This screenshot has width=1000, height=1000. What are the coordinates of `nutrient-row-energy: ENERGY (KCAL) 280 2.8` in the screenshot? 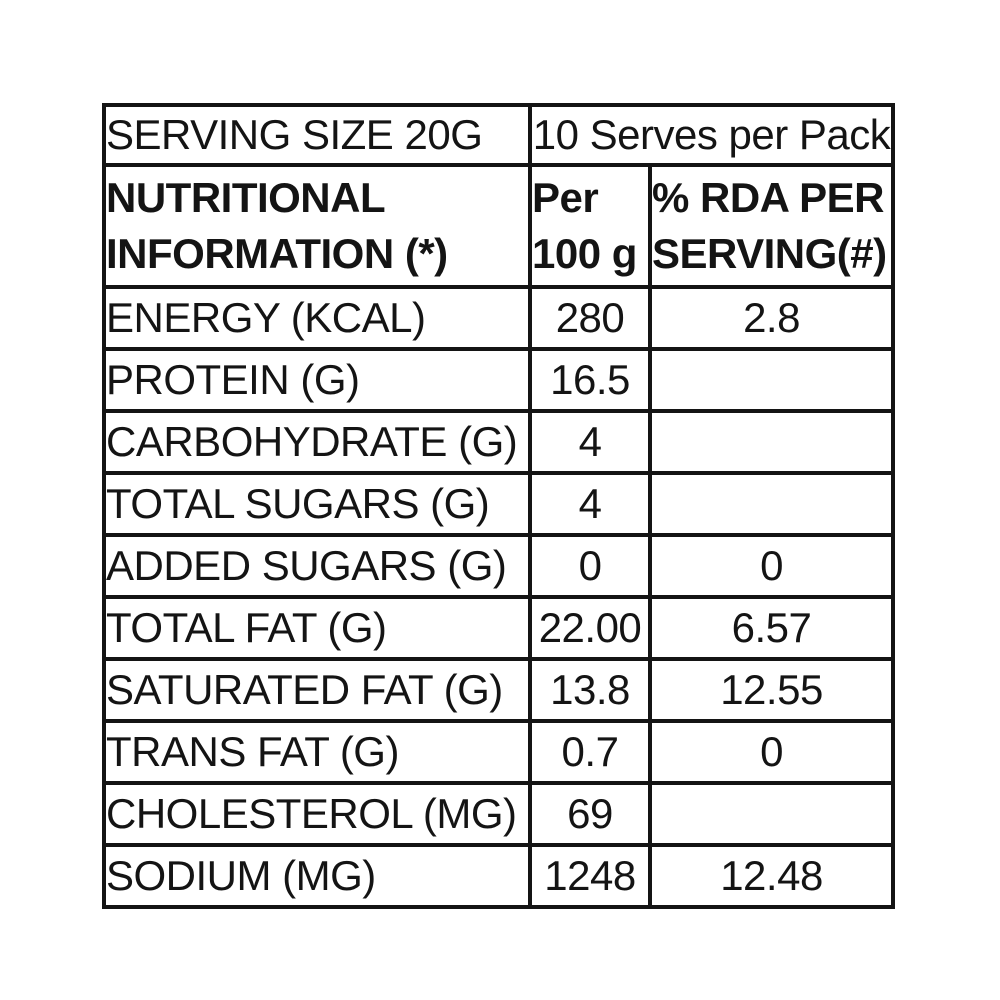 It's located at (499, 318).